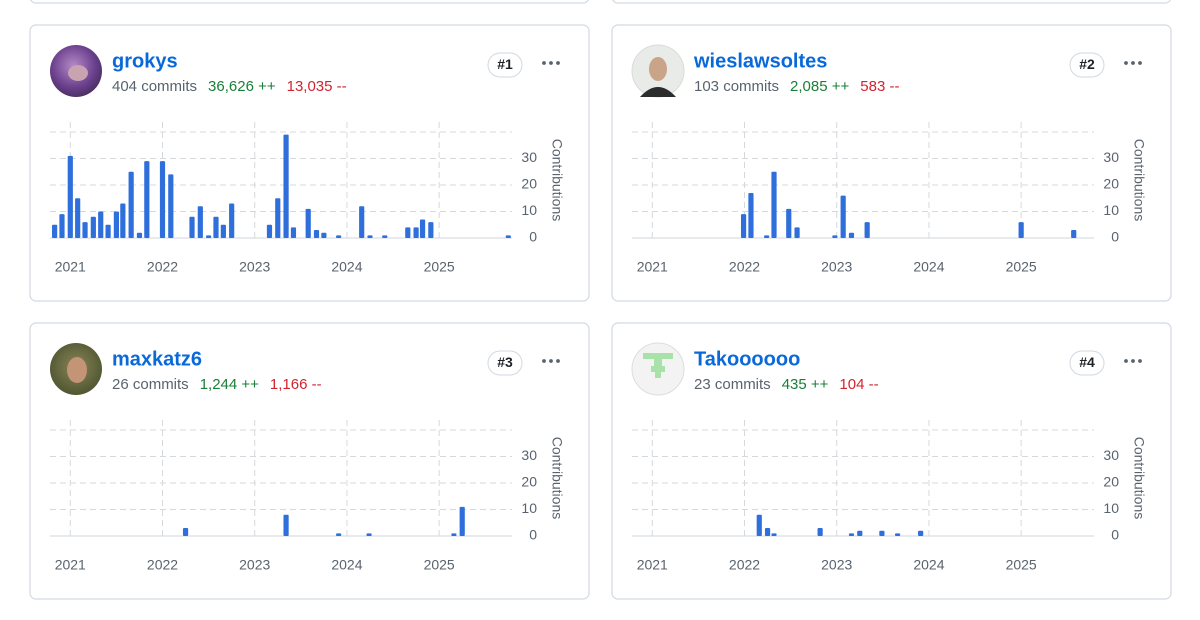 The image size is (1200, 620). I want to click on contributor-name: wieslawsoltes, so click(760, 61).